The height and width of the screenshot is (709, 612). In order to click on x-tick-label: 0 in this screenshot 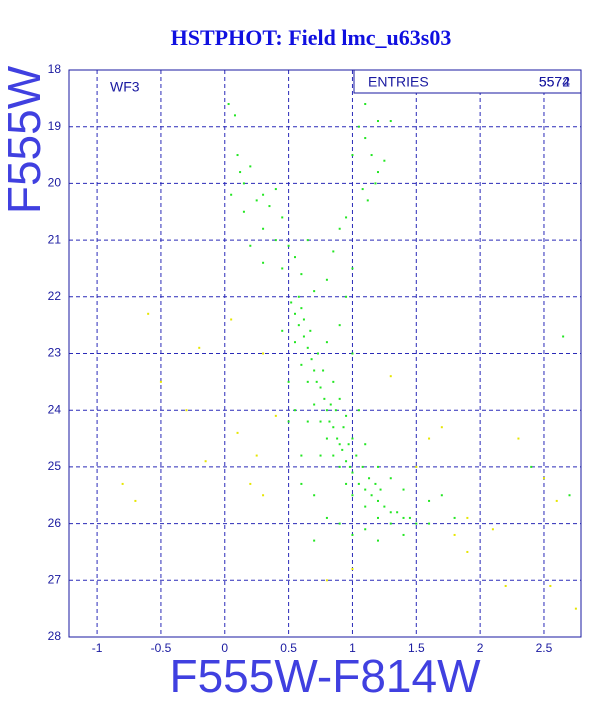, I will do `click(224, 648)`.